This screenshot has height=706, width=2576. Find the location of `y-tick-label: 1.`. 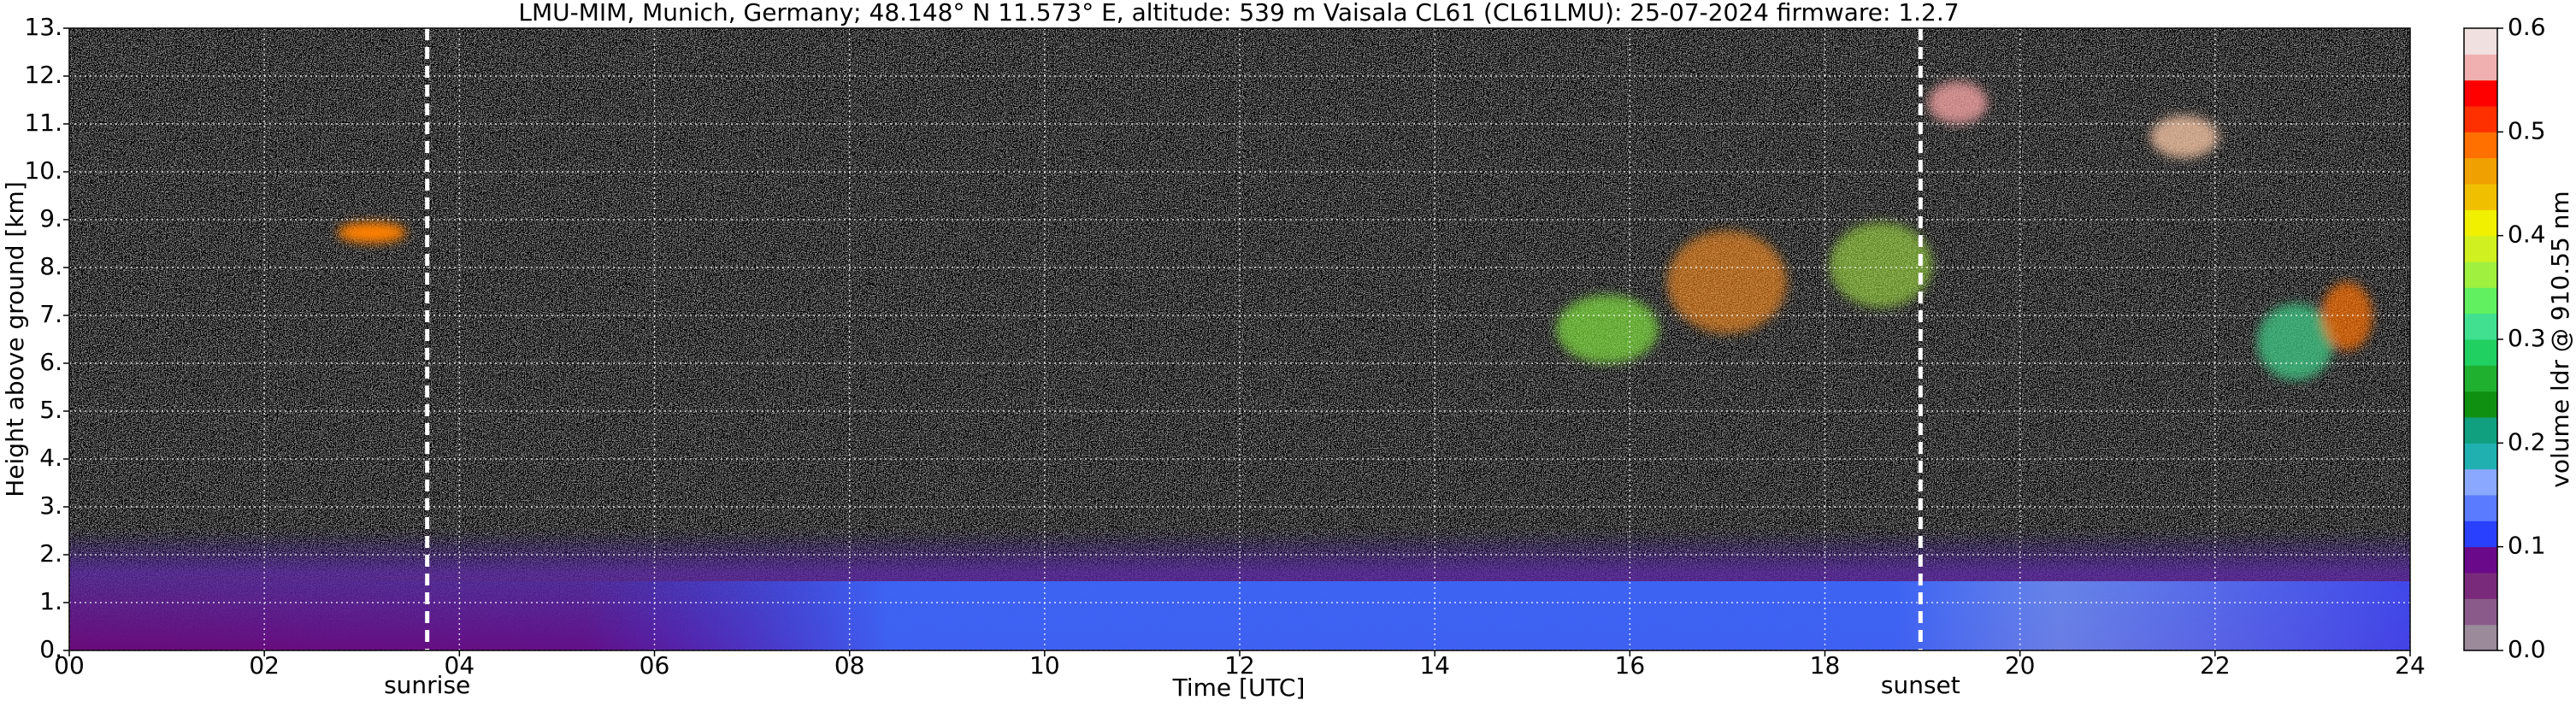

y-tick-label: 1. is located at coordinates (51, 601).